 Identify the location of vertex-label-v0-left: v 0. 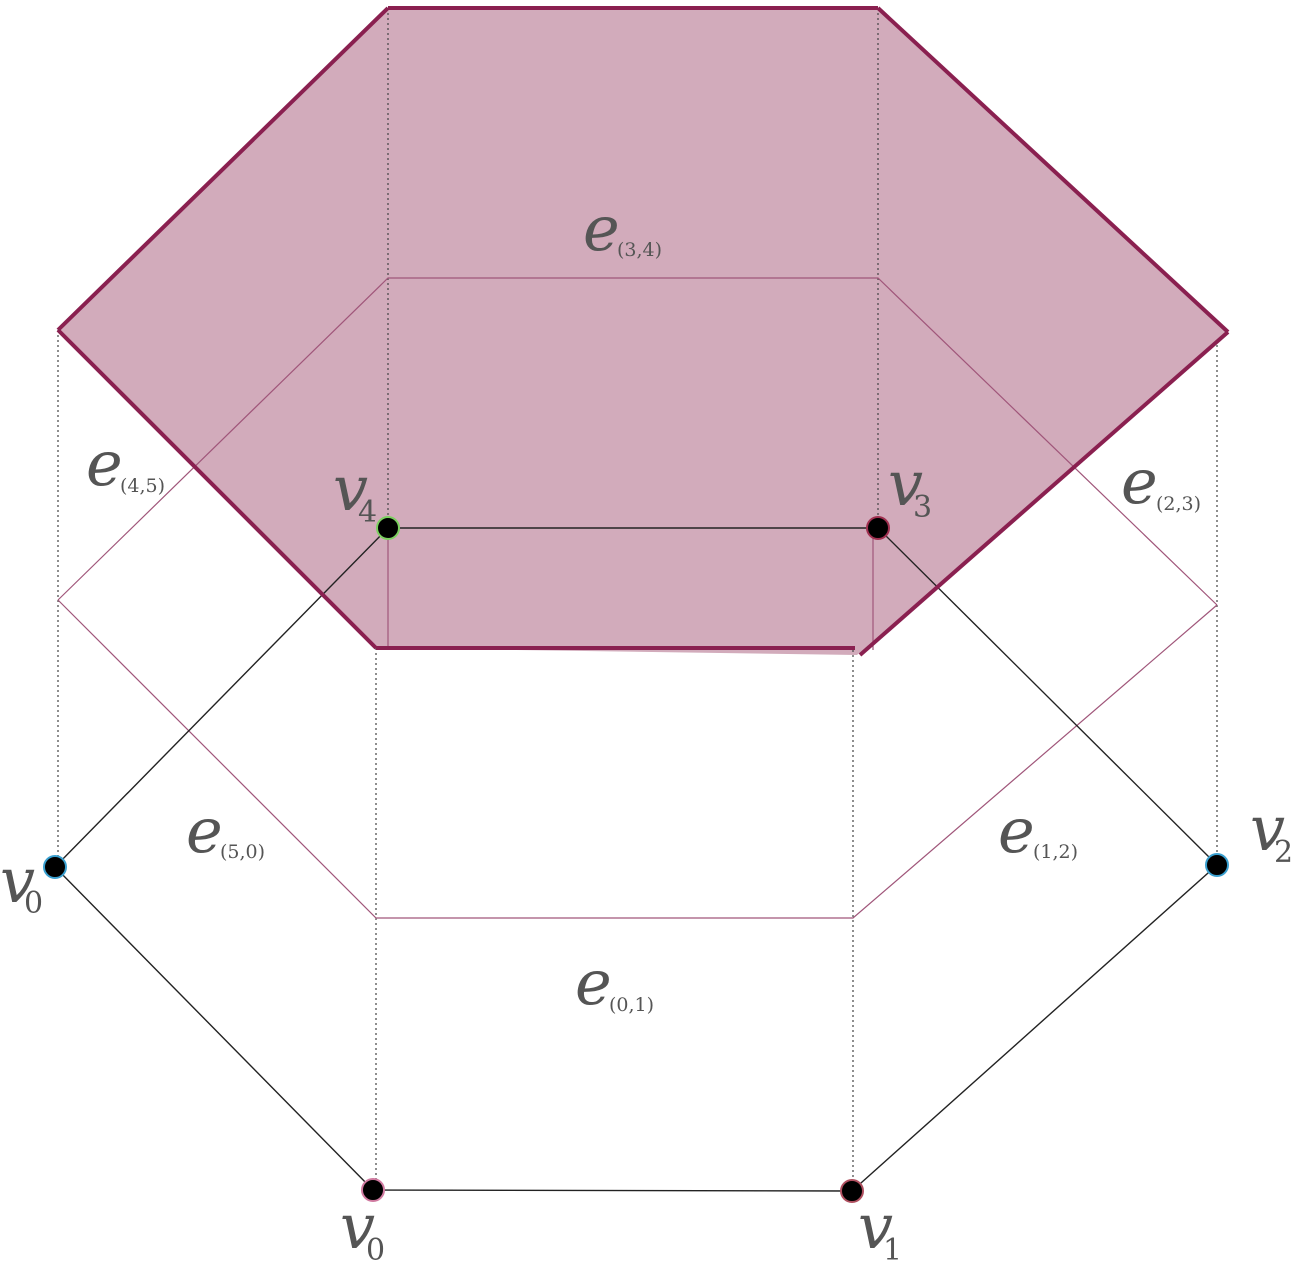
(21, 882).